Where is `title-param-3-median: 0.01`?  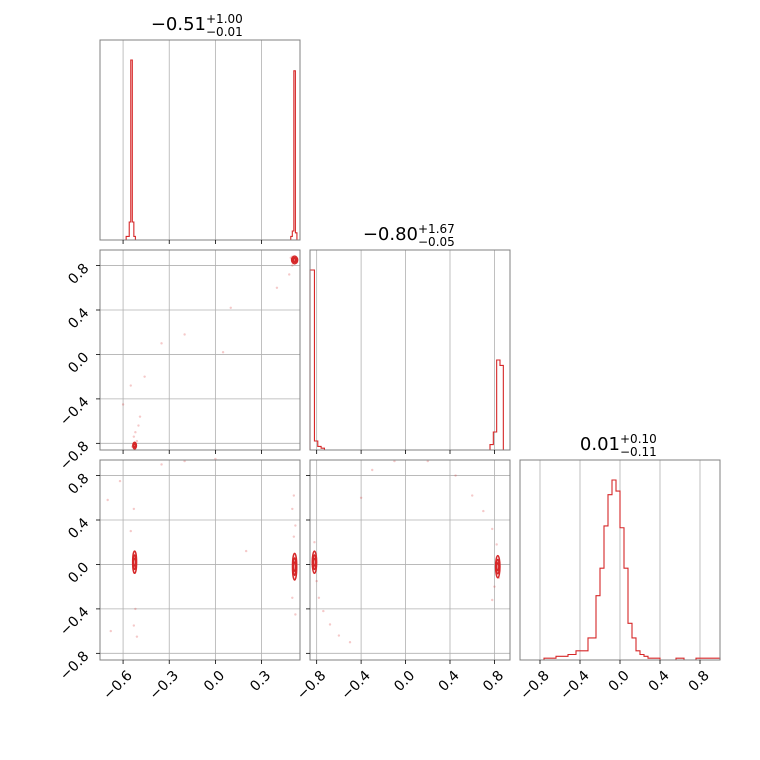
title-param-3-median: 0.01 is located at coordinates (600, 444).